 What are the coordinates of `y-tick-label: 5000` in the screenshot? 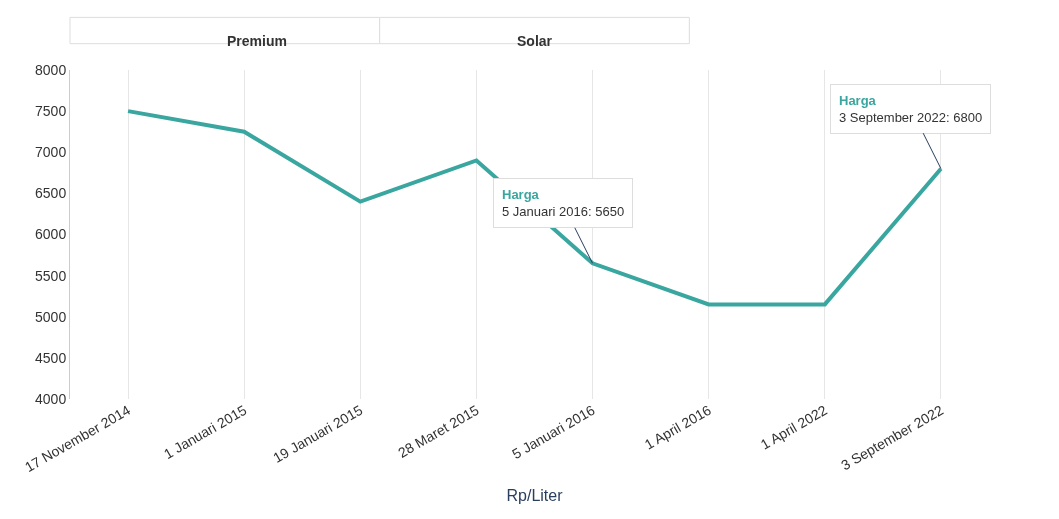 It's located at (51, 316).